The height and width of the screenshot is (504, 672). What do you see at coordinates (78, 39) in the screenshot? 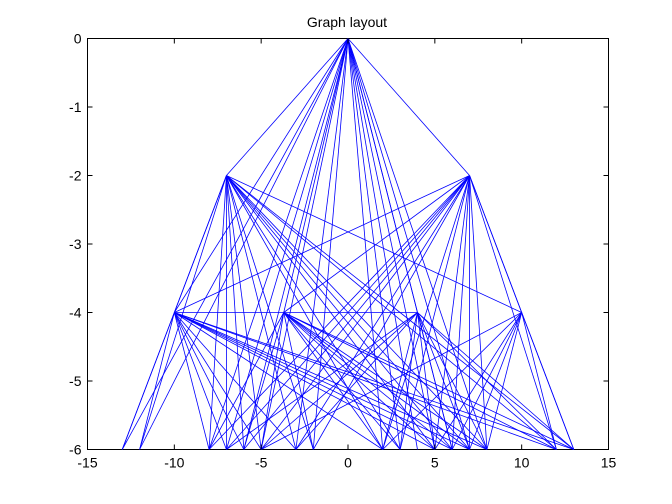
I see `y-tick-label: 0` at bounding box center [78, 39].